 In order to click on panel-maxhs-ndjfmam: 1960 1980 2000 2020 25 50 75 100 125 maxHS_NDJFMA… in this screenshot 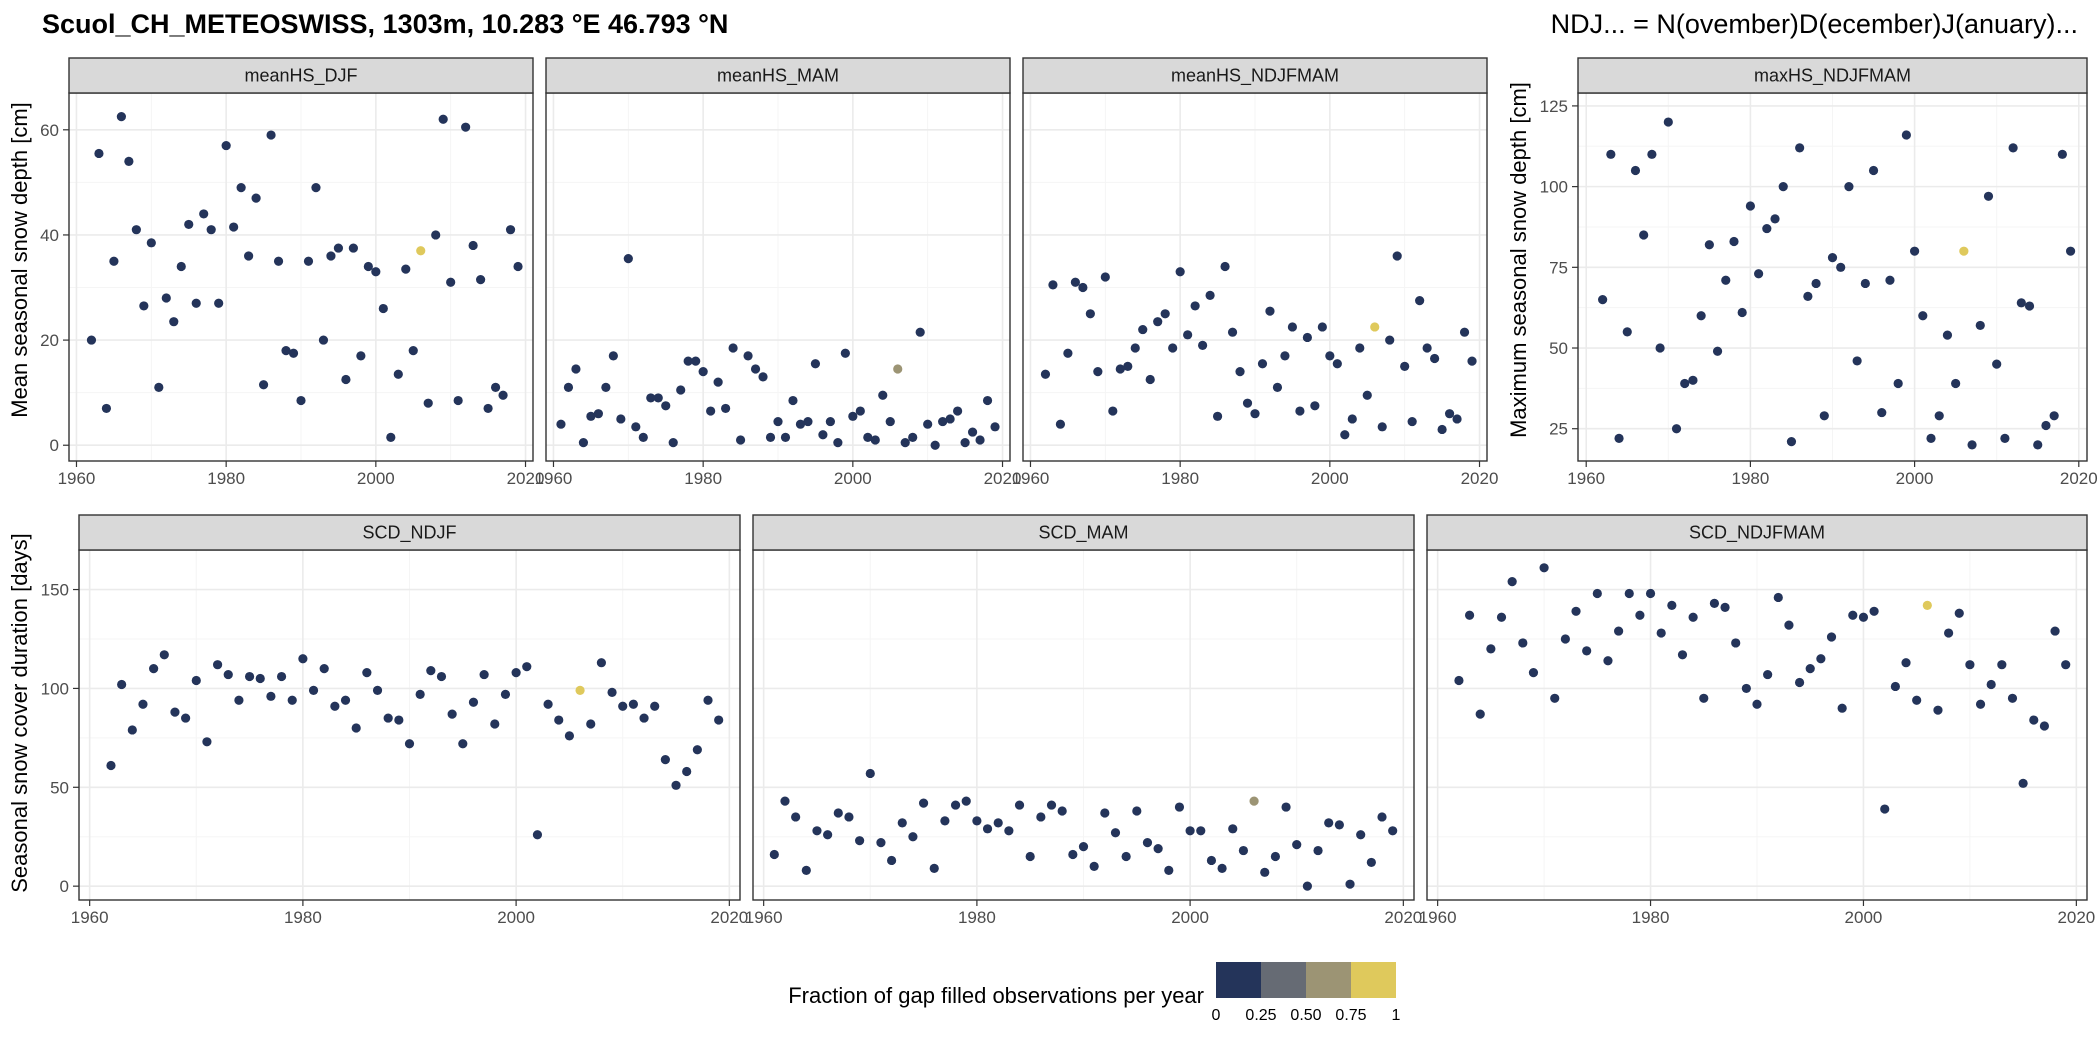, I will do `click(1819, 272)`.